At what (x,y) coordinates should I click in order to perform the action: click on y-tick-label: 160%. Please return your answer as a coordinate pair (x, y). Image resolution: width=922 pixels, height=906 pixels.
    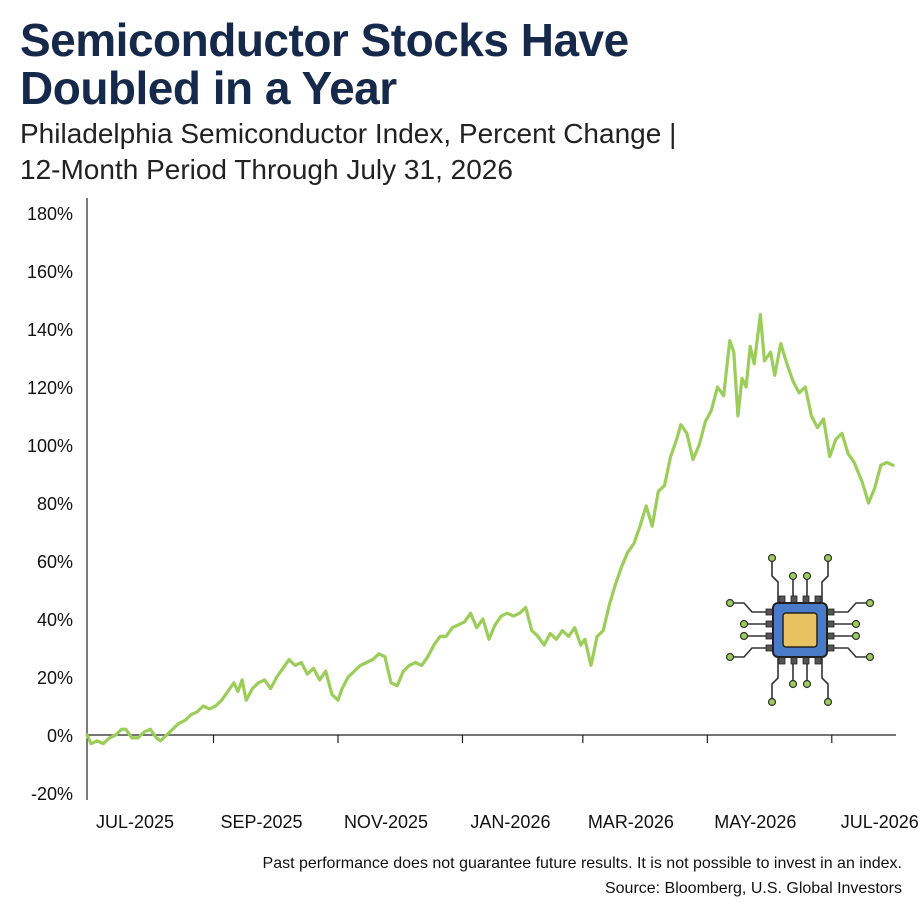
    Looking at the image, I should click on (50, 272).